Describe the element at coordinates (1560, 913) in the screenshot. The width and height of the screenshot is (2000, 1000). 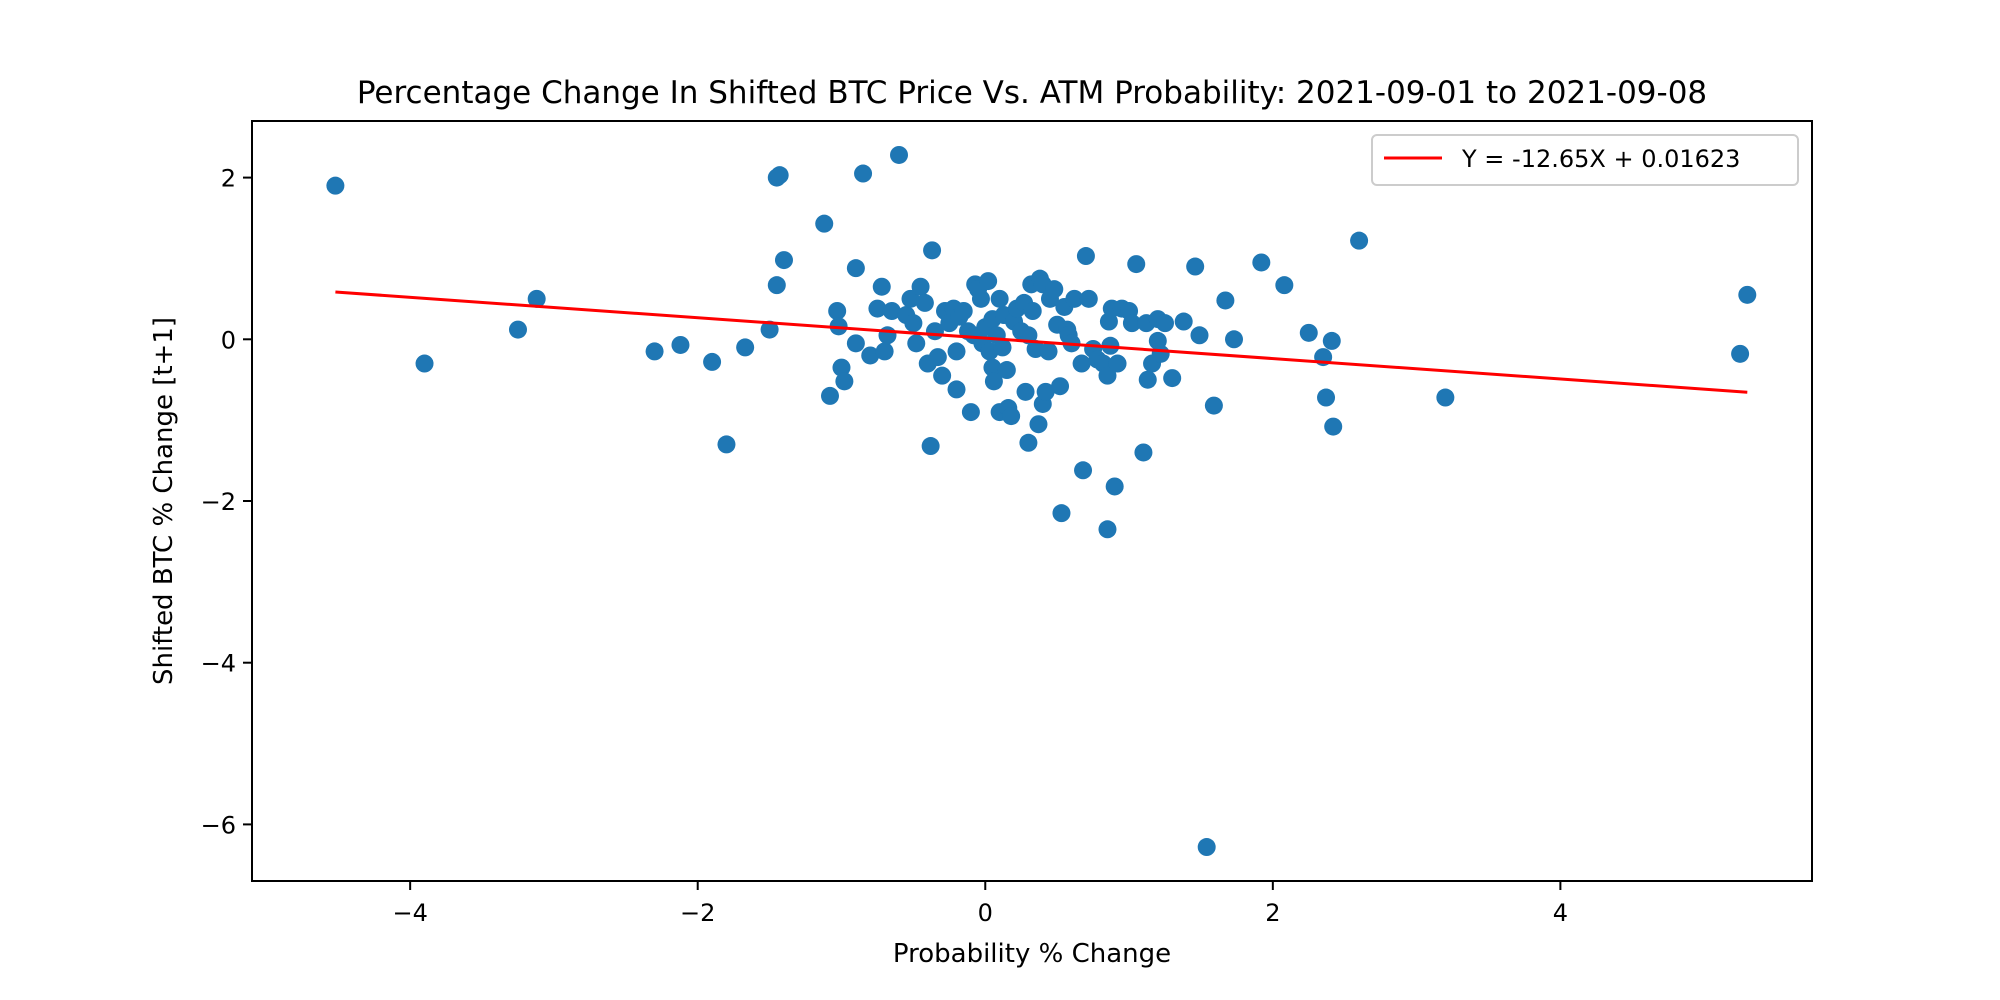
I see `x-tick-label-4: 4` at that location.